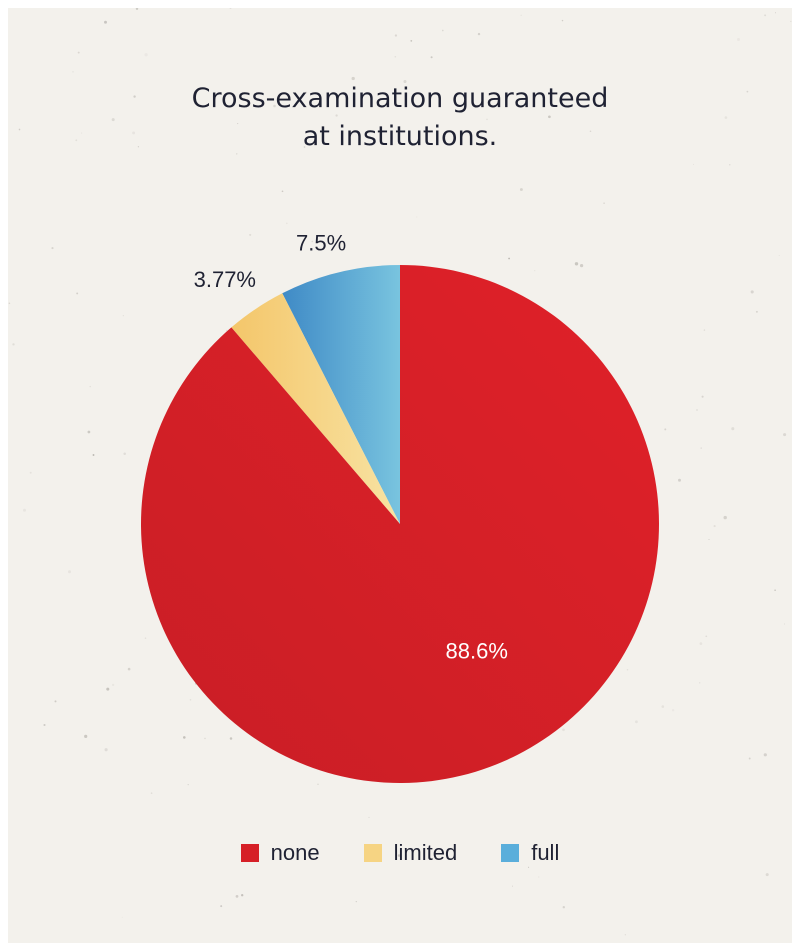 This screenshot has height=951, width=800. I want to click on legend-item-none: none, so click(280, 853).